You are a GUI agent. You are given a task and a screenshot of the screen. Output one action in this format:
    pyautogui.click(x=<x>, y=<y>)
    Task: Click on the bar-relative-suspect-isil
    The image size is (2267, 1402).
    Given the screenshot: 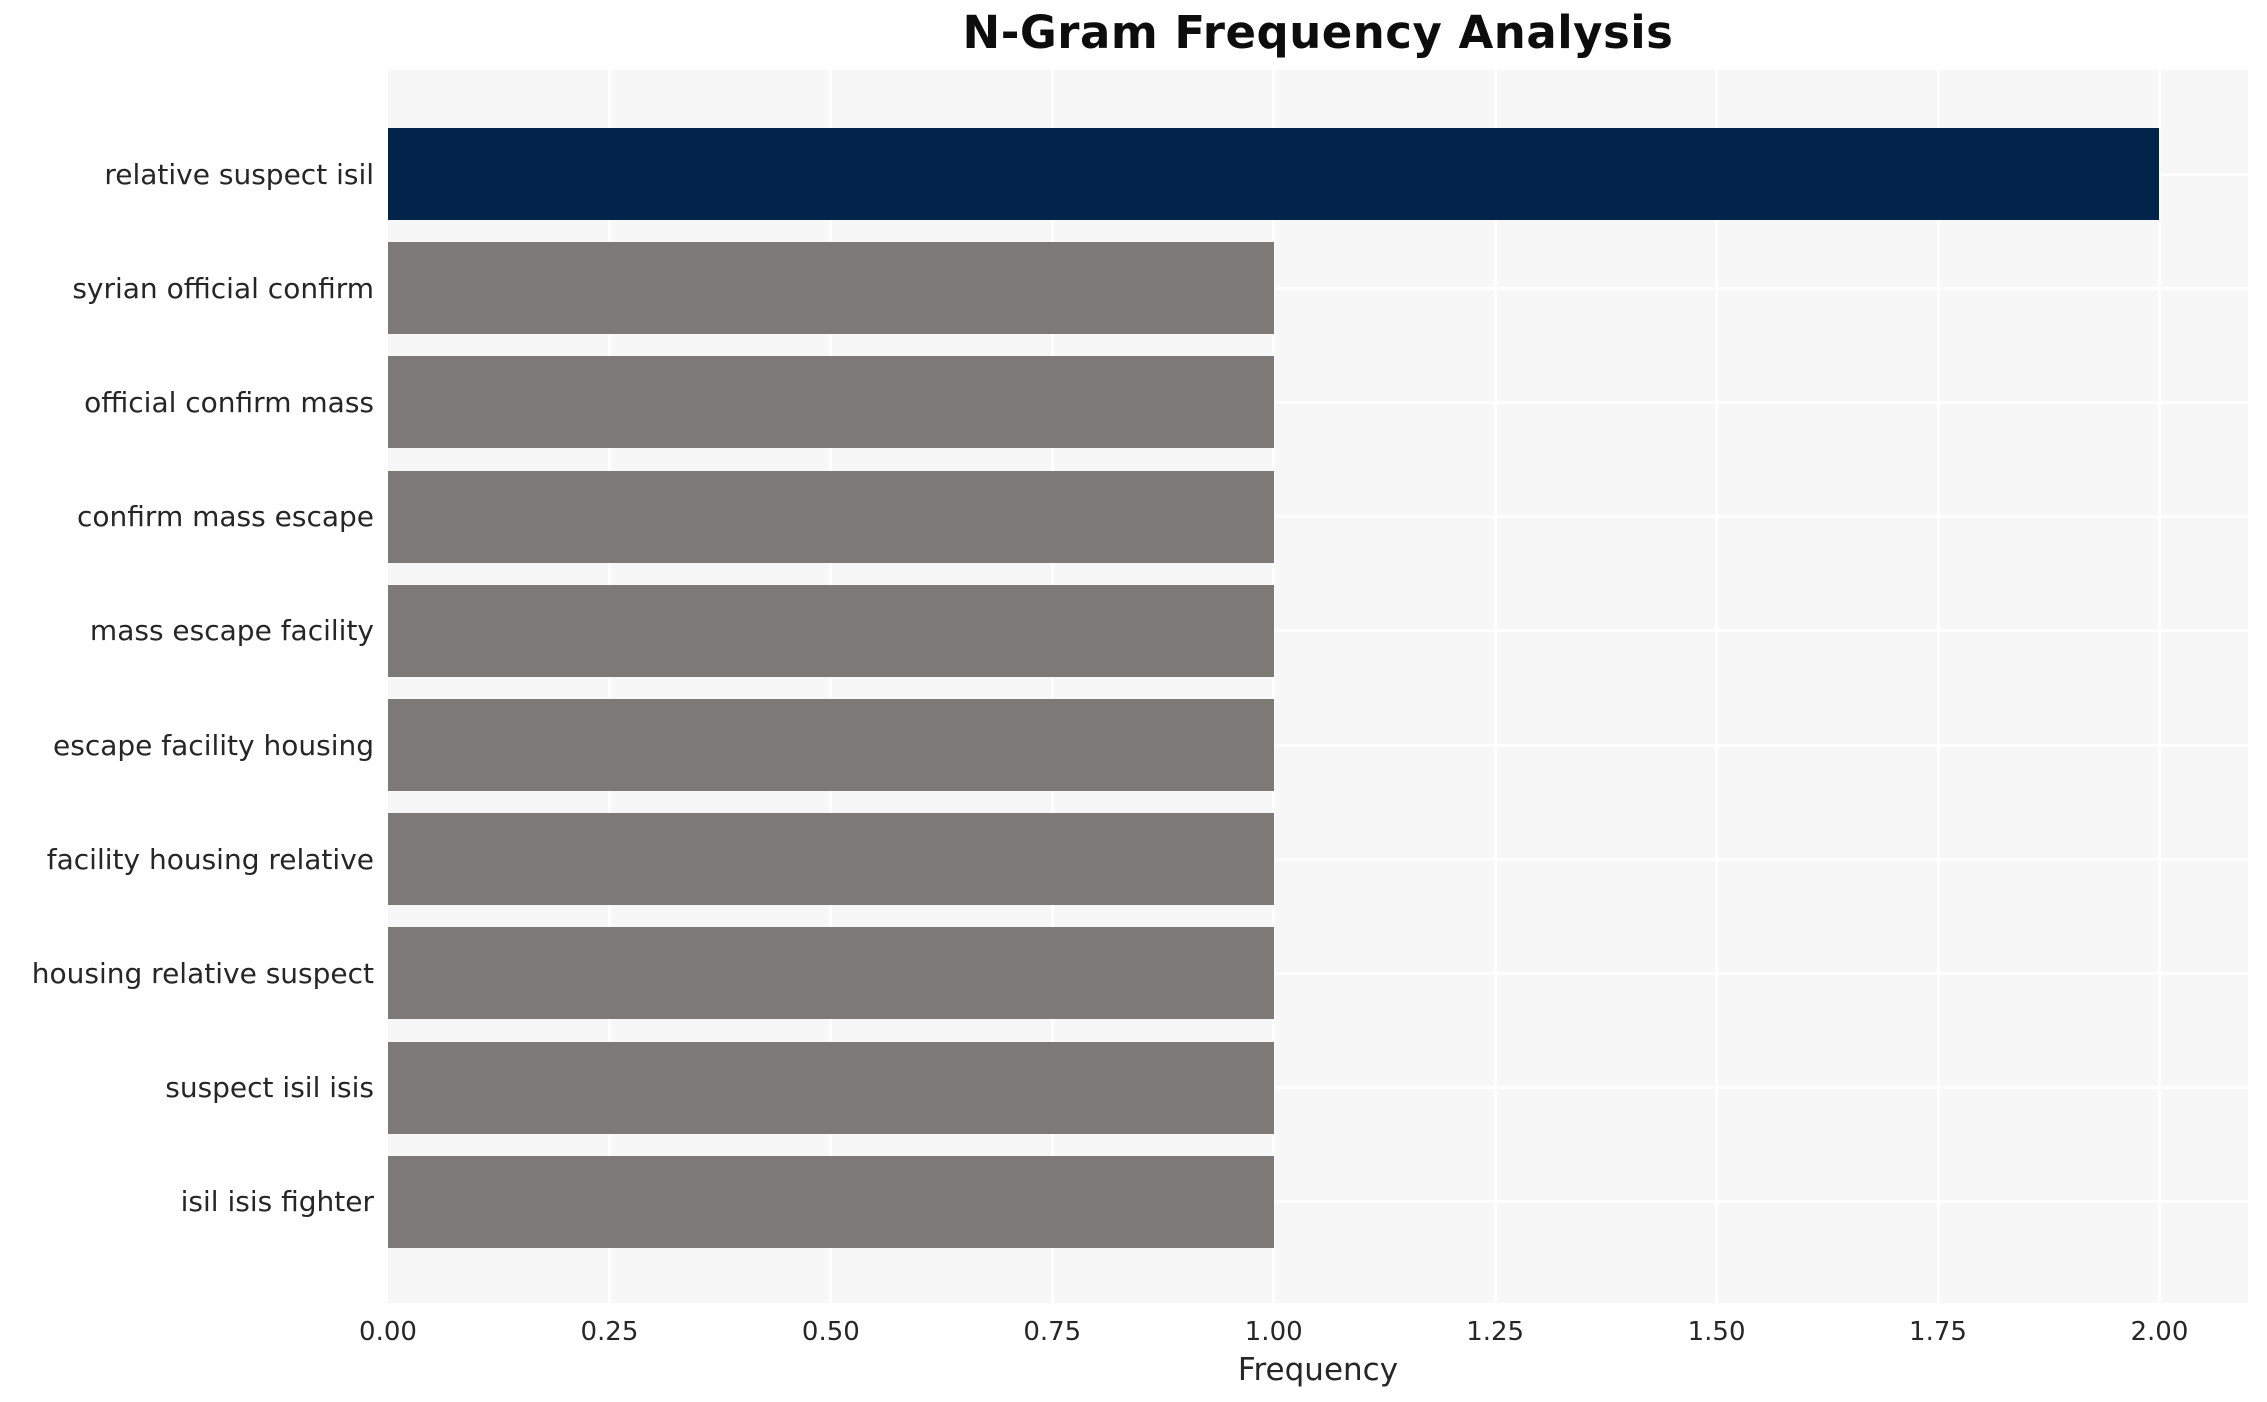 What is the action you would take?
    pyautogui.click(x=1274, y=174)
    